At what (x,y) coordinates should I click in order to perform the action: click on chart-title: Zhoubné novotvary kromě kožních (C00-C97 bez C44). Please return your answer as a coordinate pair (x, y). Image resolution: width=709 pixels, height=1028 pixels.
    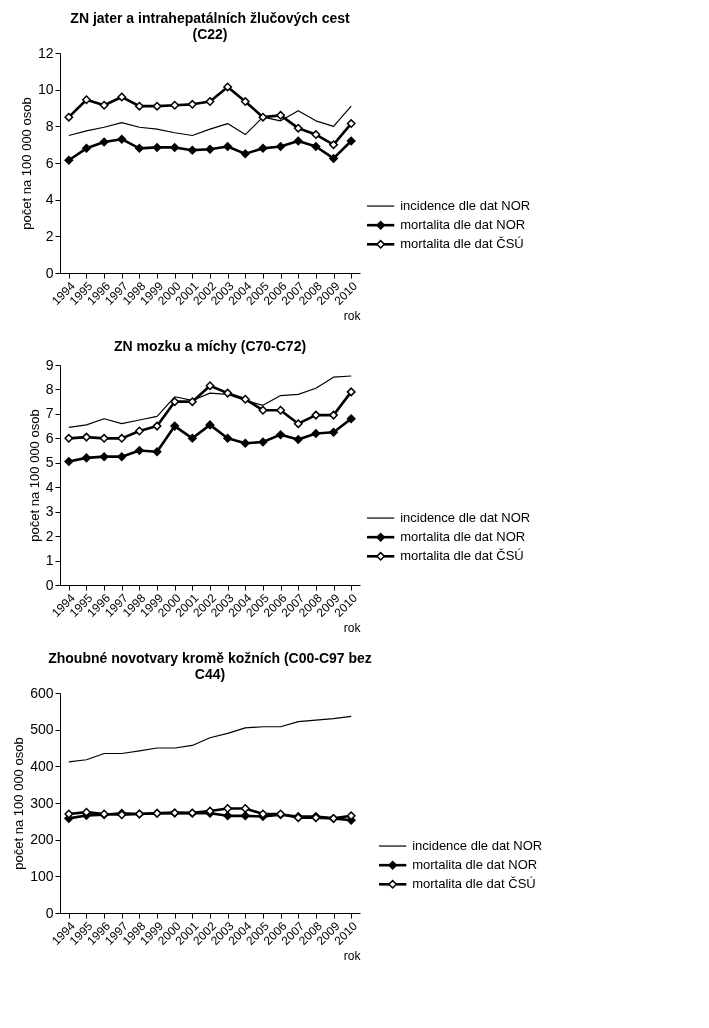
    Looking at the image, I should click on (210, 666).